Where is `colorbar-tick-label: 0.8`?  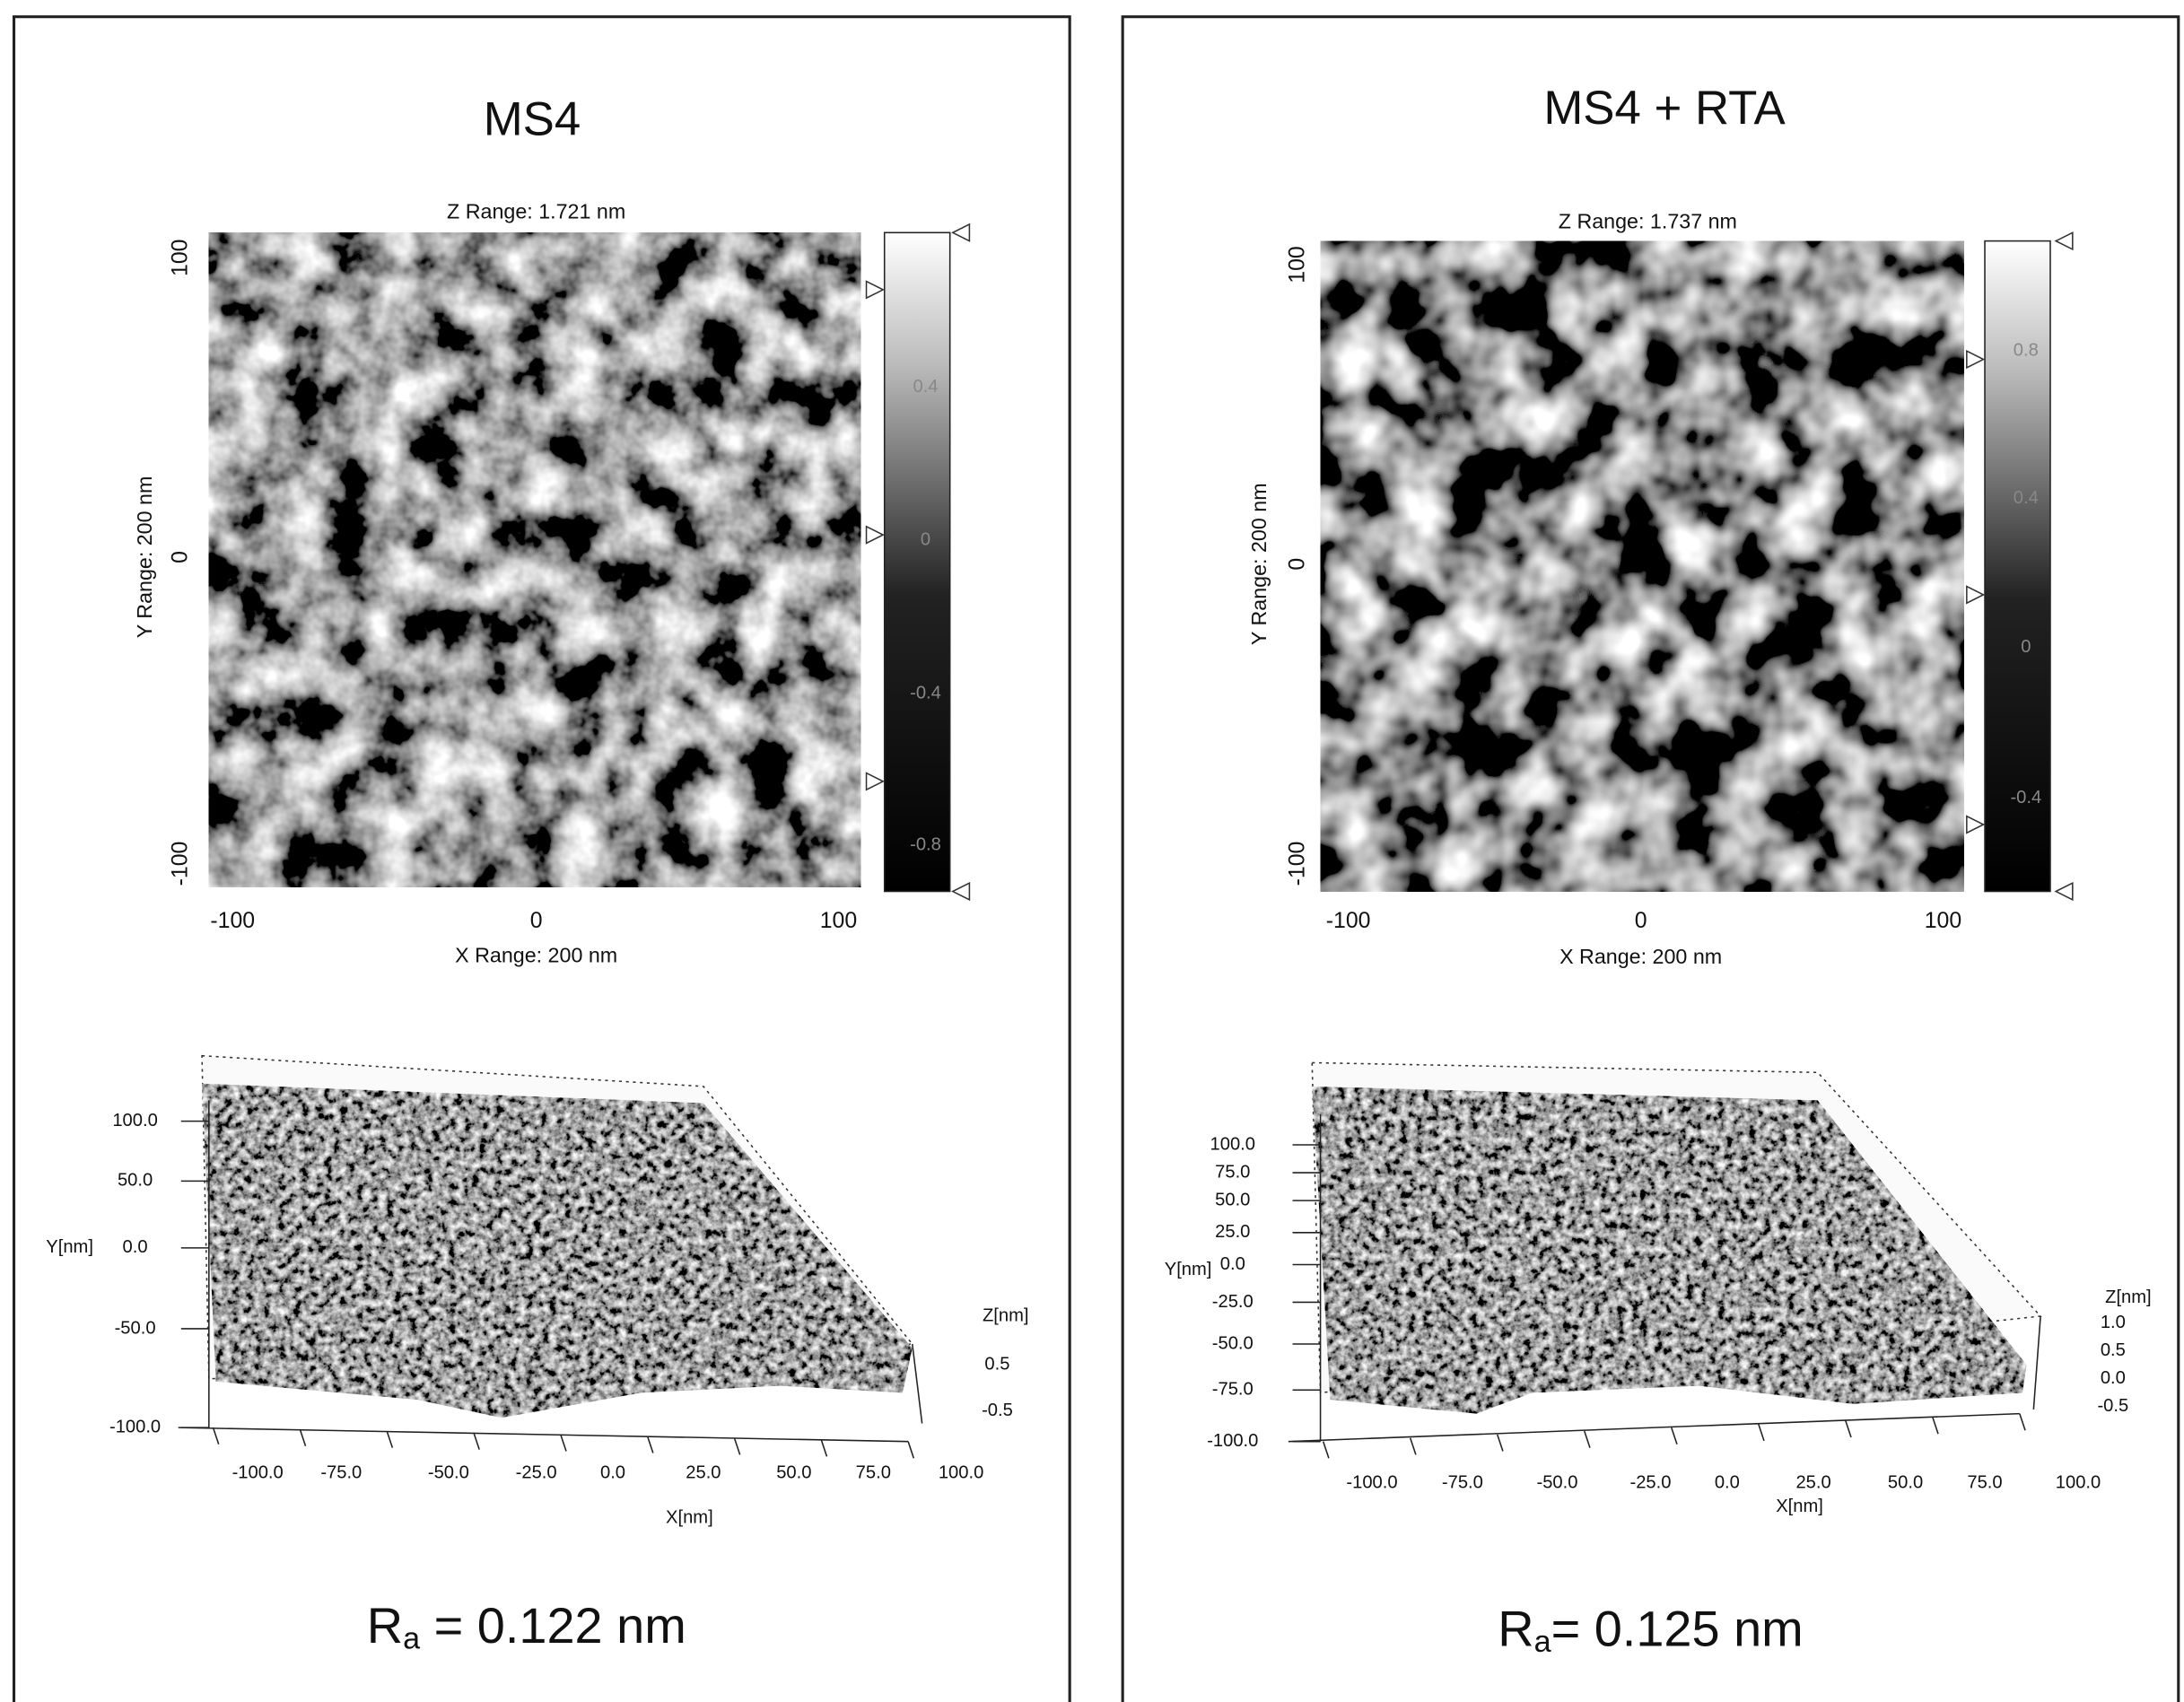 colorbar-tick-label: 0.8 is located at coordinates (2026, 351).